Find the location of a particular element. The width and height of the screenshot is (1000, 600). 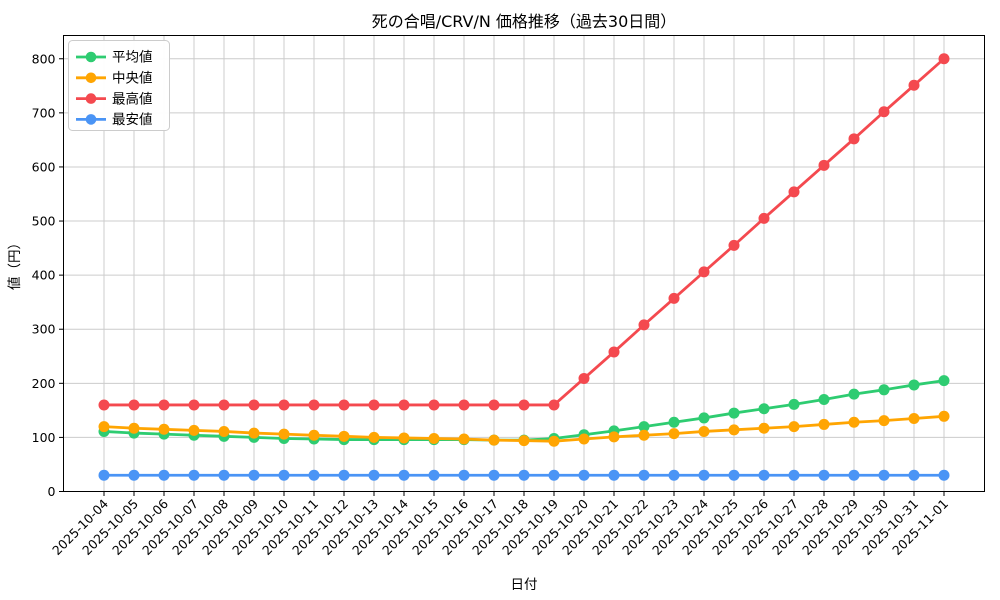

y-tick-label: 400 is located at coordinates (44, 275).